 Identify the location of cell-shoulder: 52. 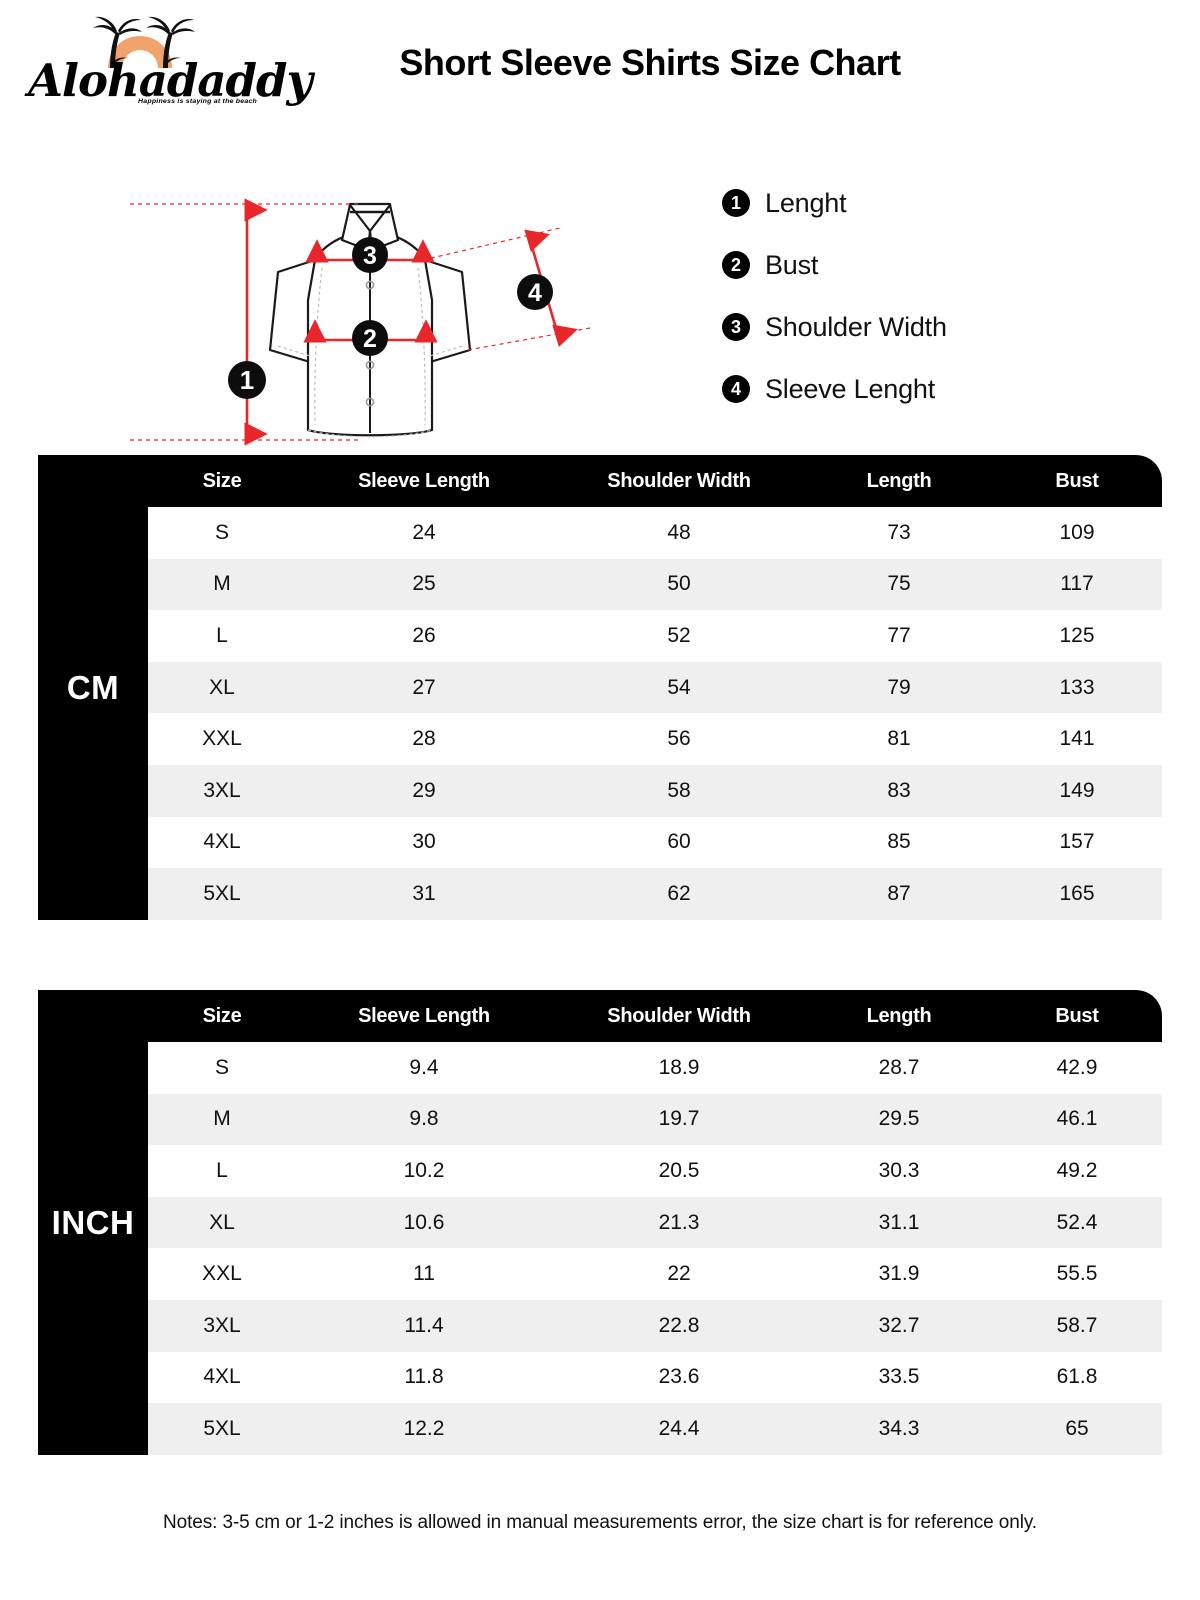
(679, 636).